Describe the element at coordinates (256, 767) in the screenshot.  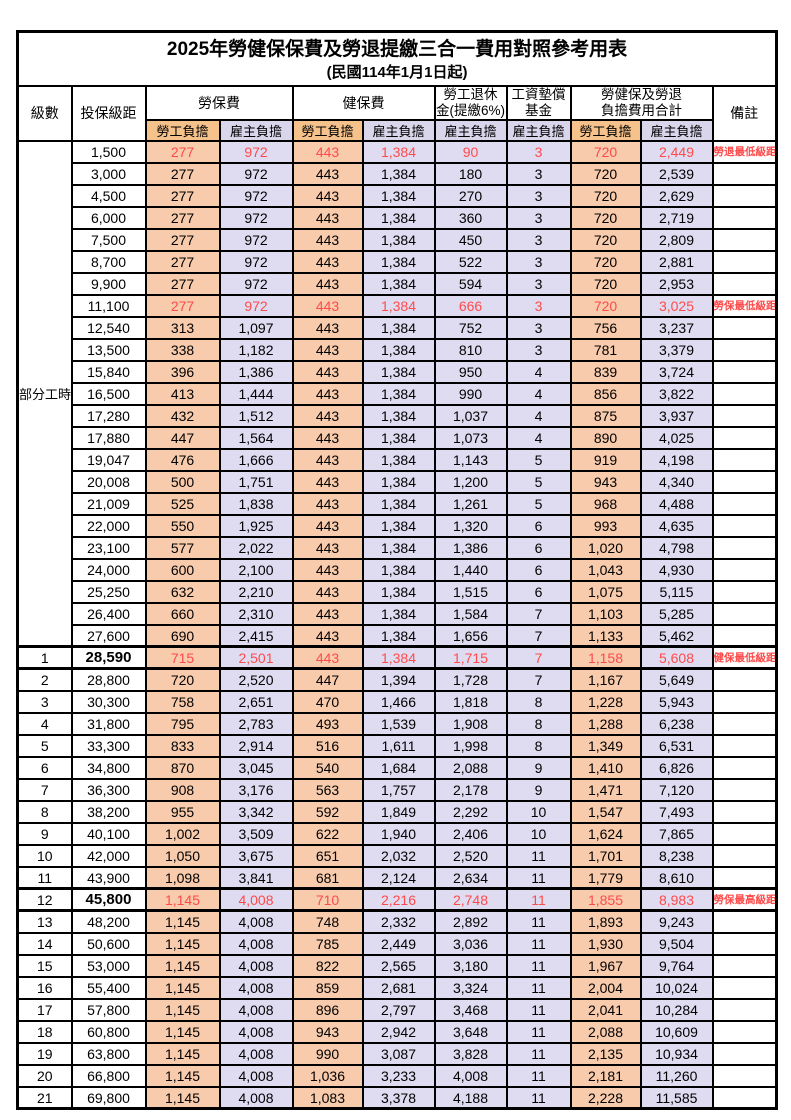
I see `labor-employer-cell: 3,045` at that location.